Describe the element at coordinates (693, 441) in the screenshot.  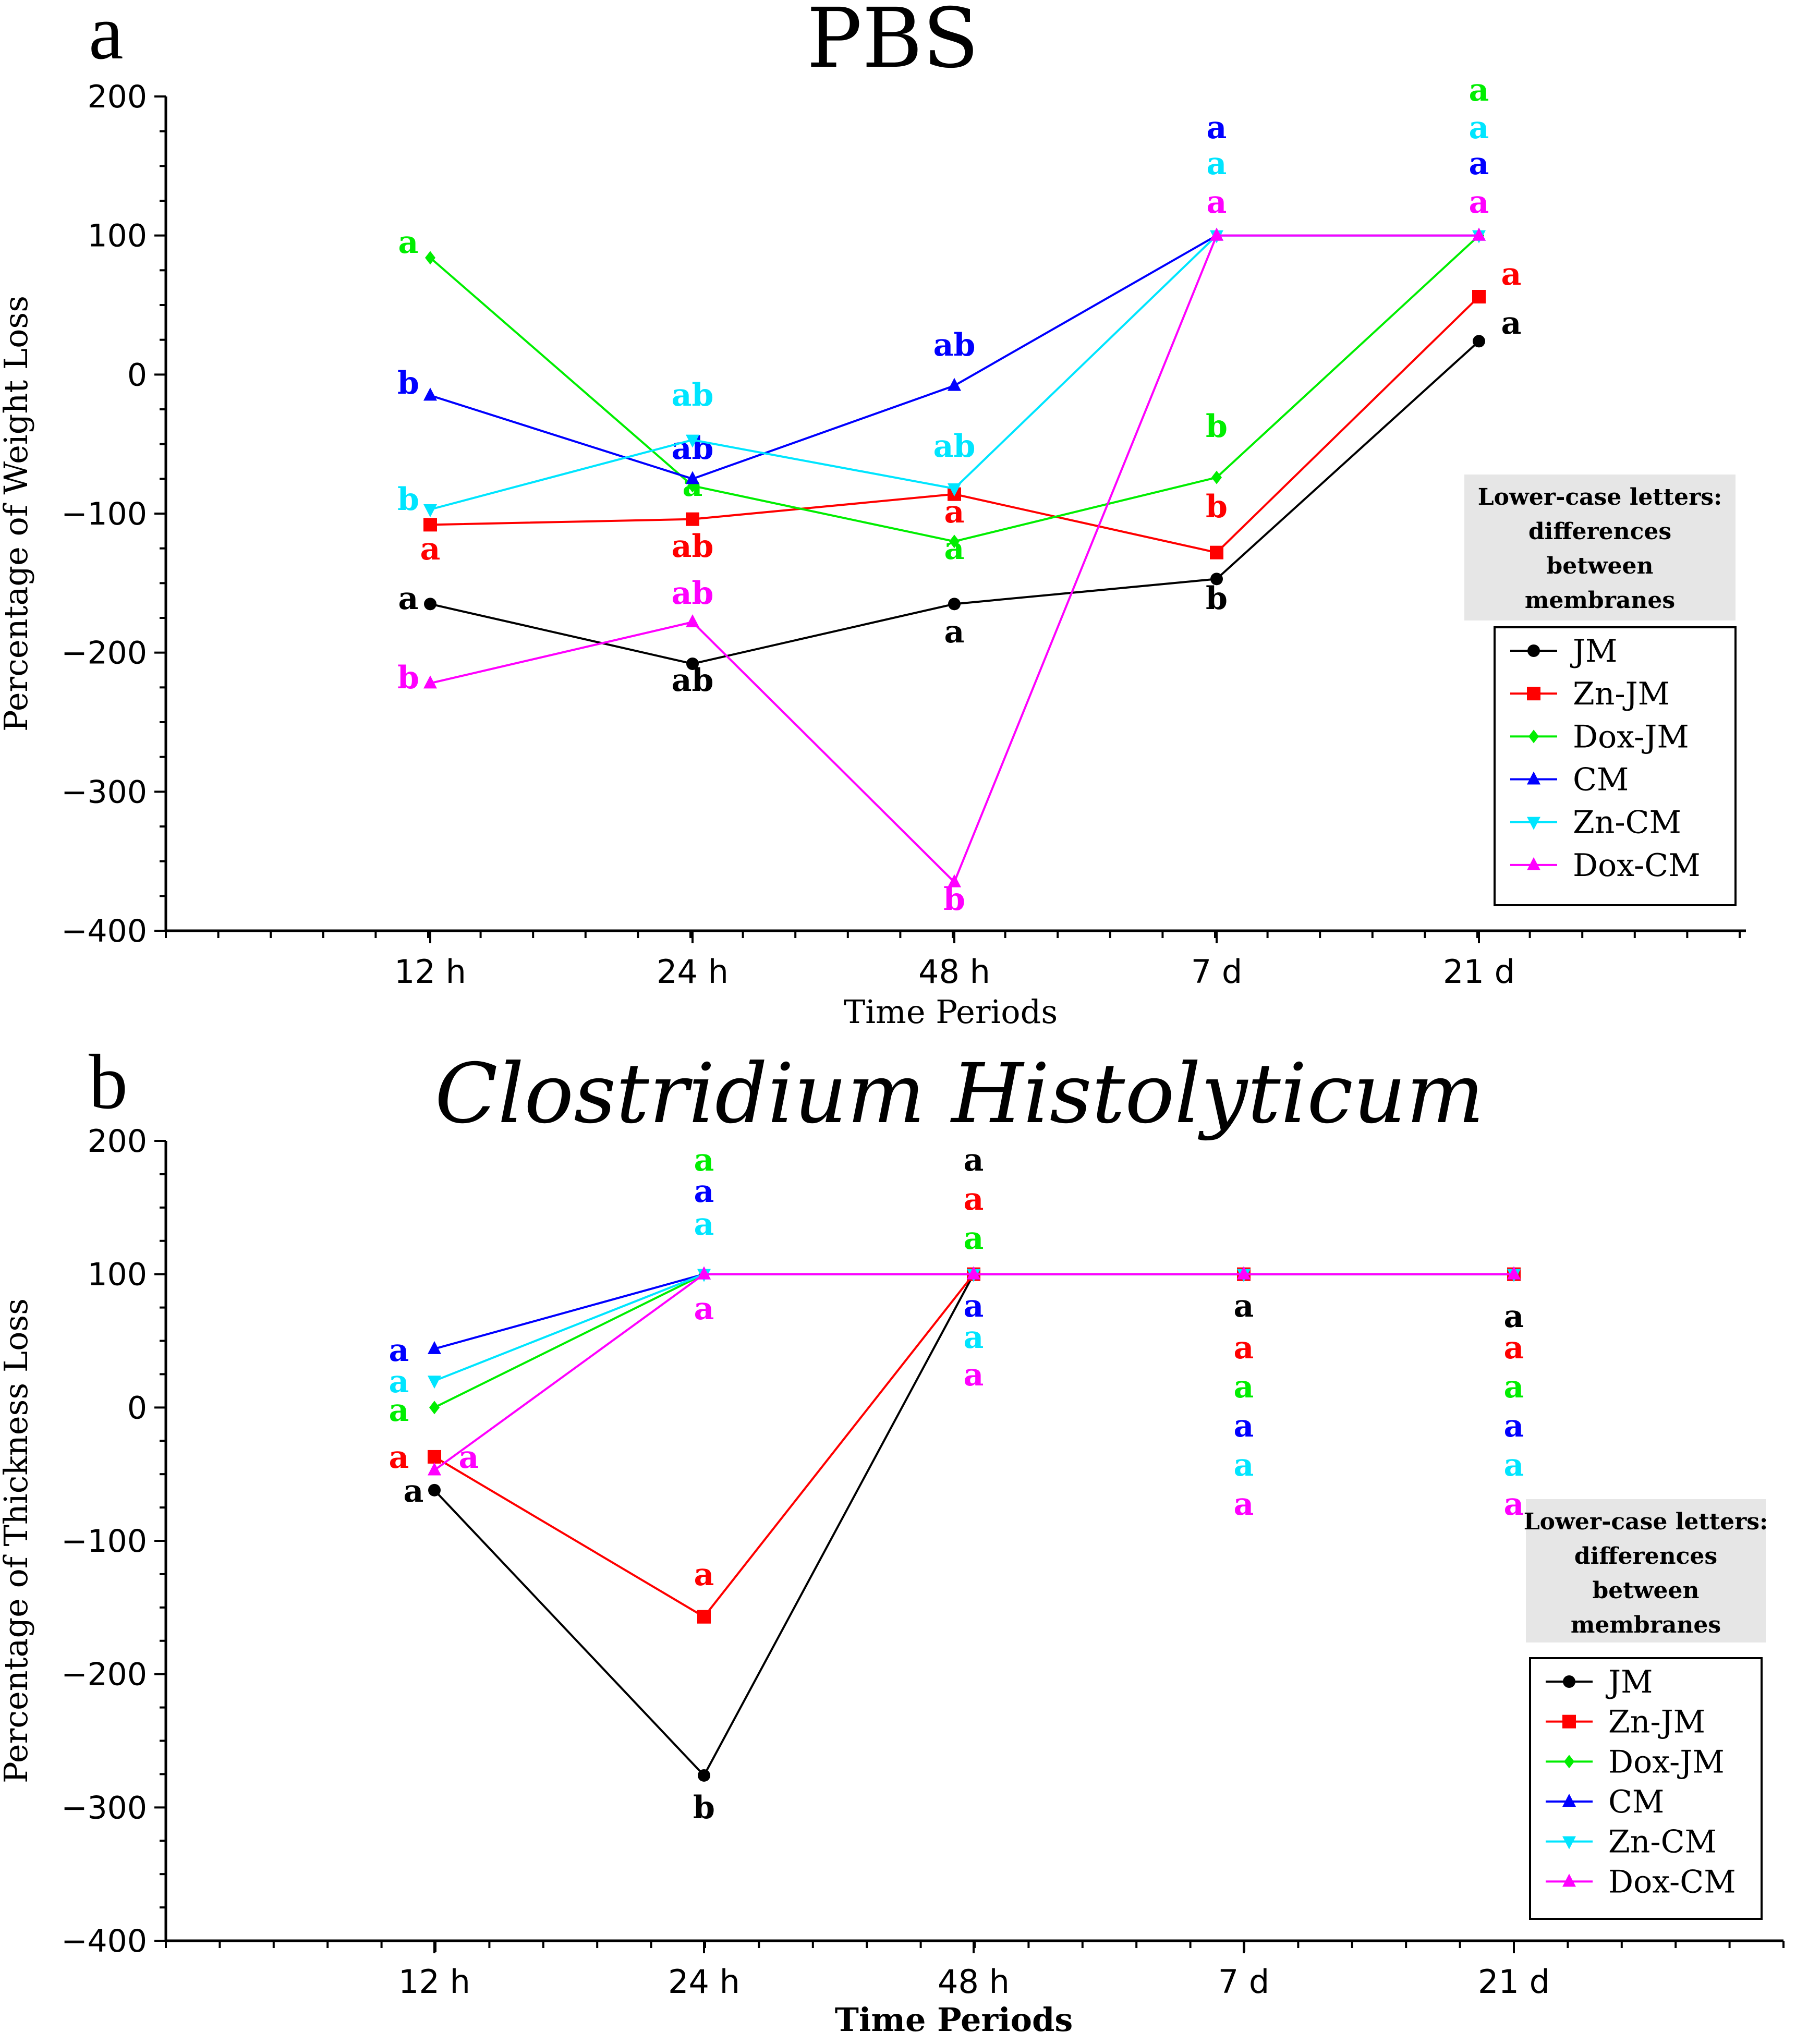
I see `data-point-zn-cm` at that location.